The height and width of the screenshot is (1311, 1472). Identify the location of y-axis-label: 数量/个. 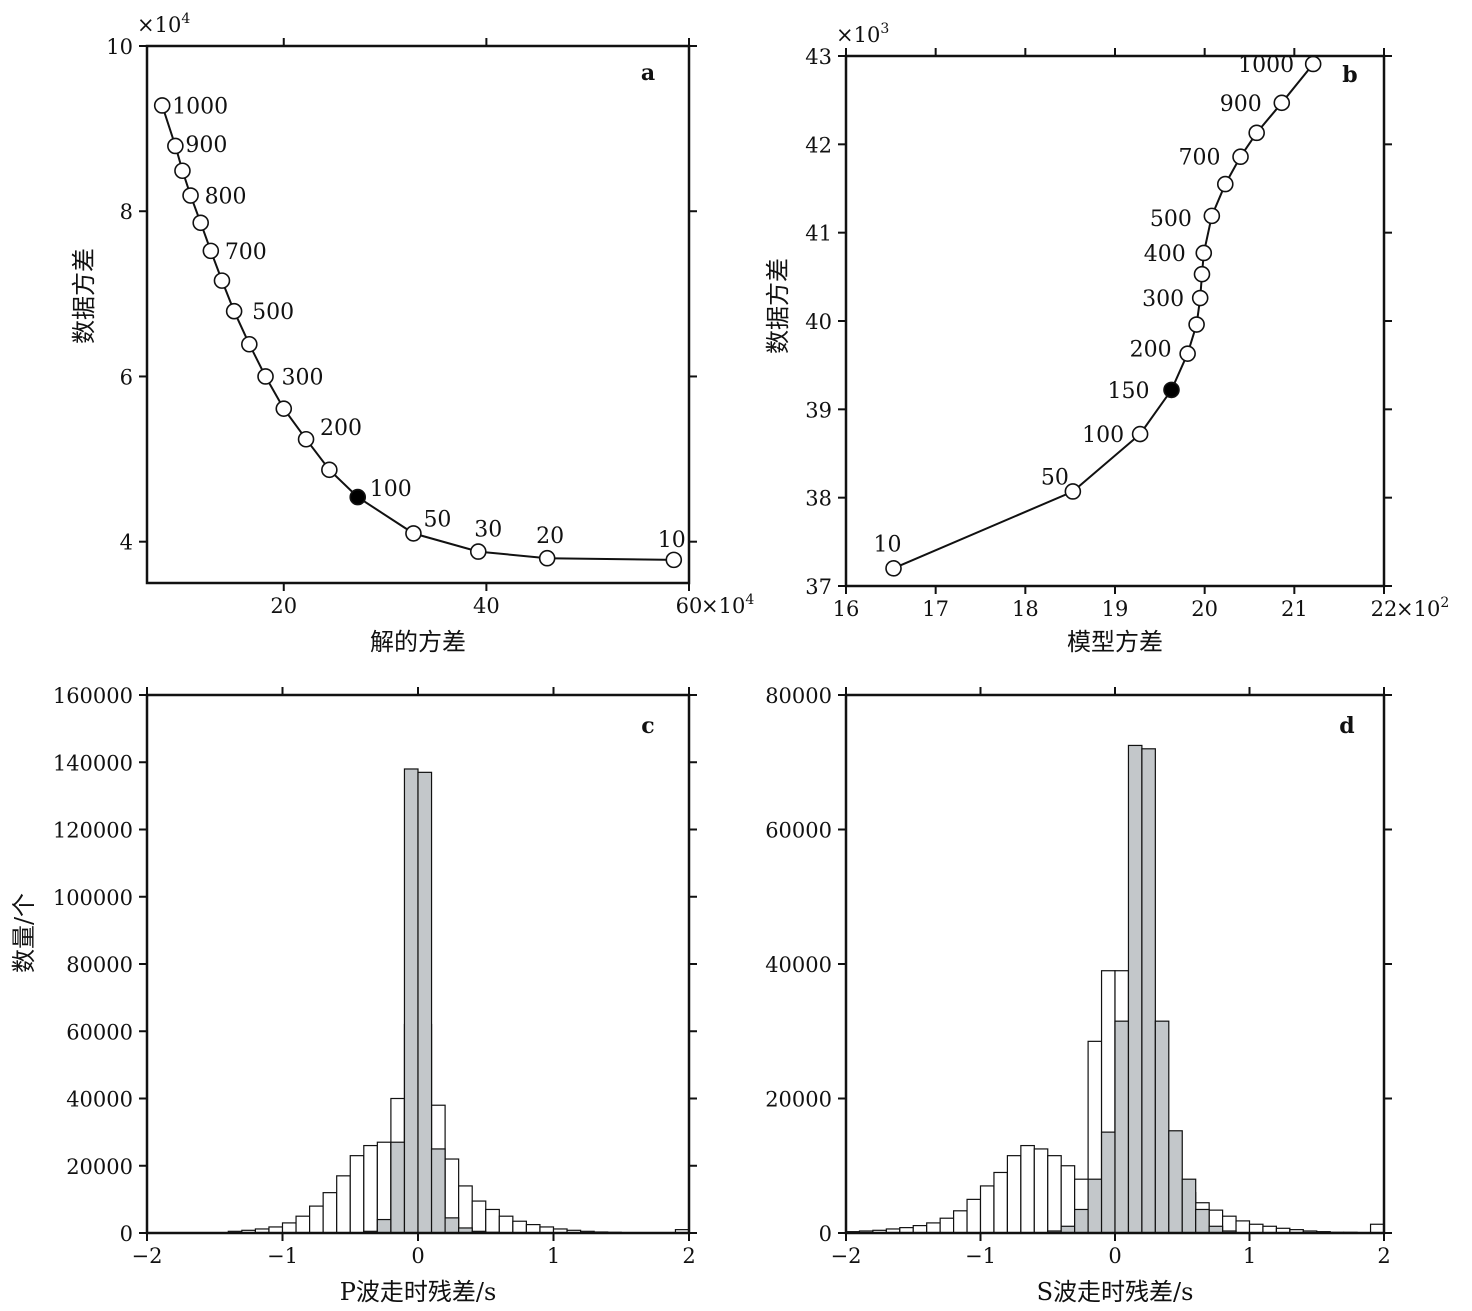
(24, 933).